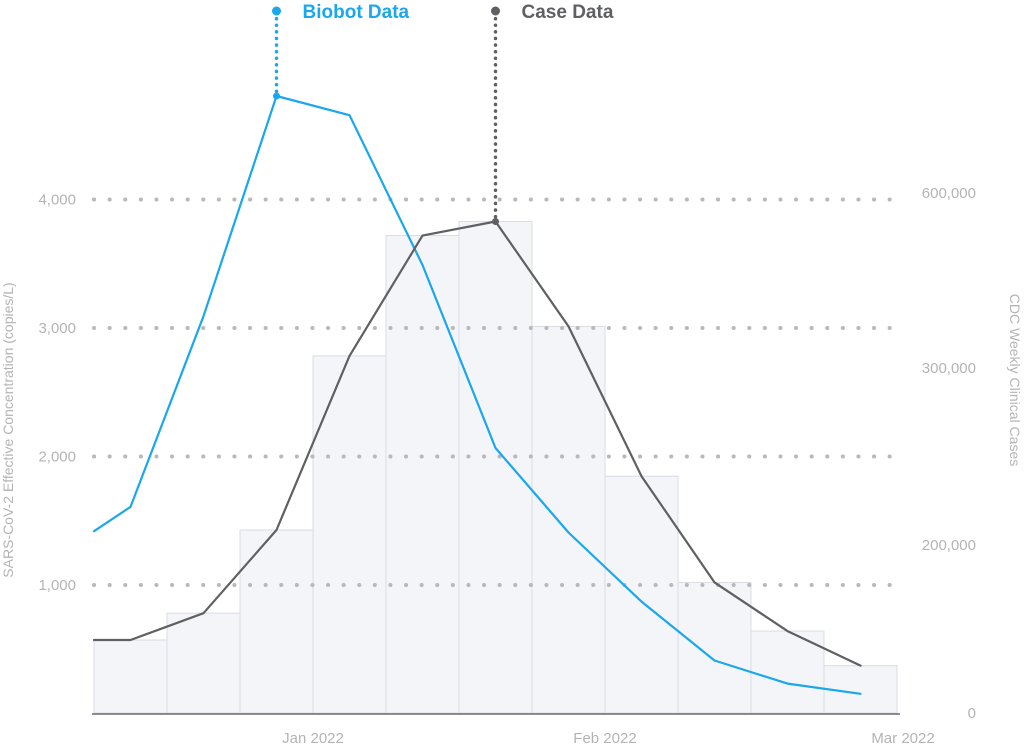 The image size is (1024, 748). What do you see at coordinates (949, 545) in the screenshot?
I see `right-tick-label: 200,000` at bounding box center [949, 545].